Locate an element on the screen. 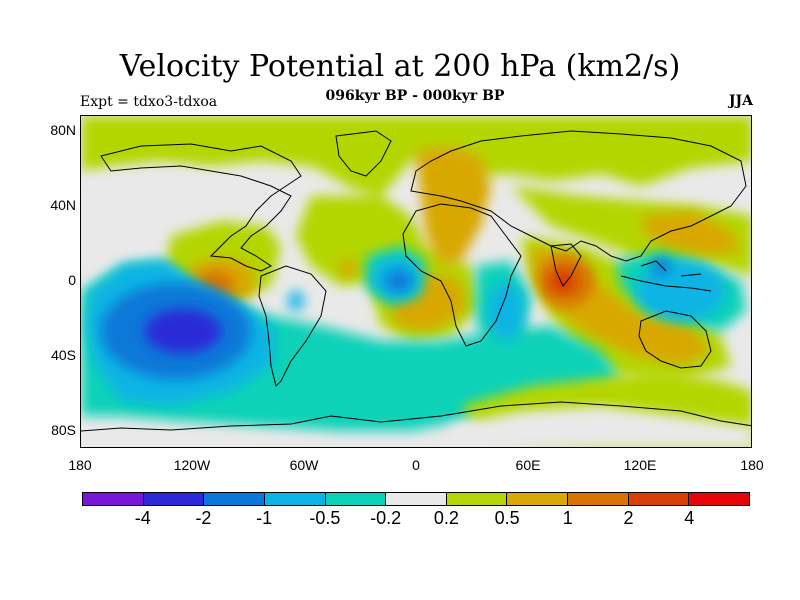 This screenshot has width=800, height=600. field-atlantic-moderate is located at coordinates (399, 281).